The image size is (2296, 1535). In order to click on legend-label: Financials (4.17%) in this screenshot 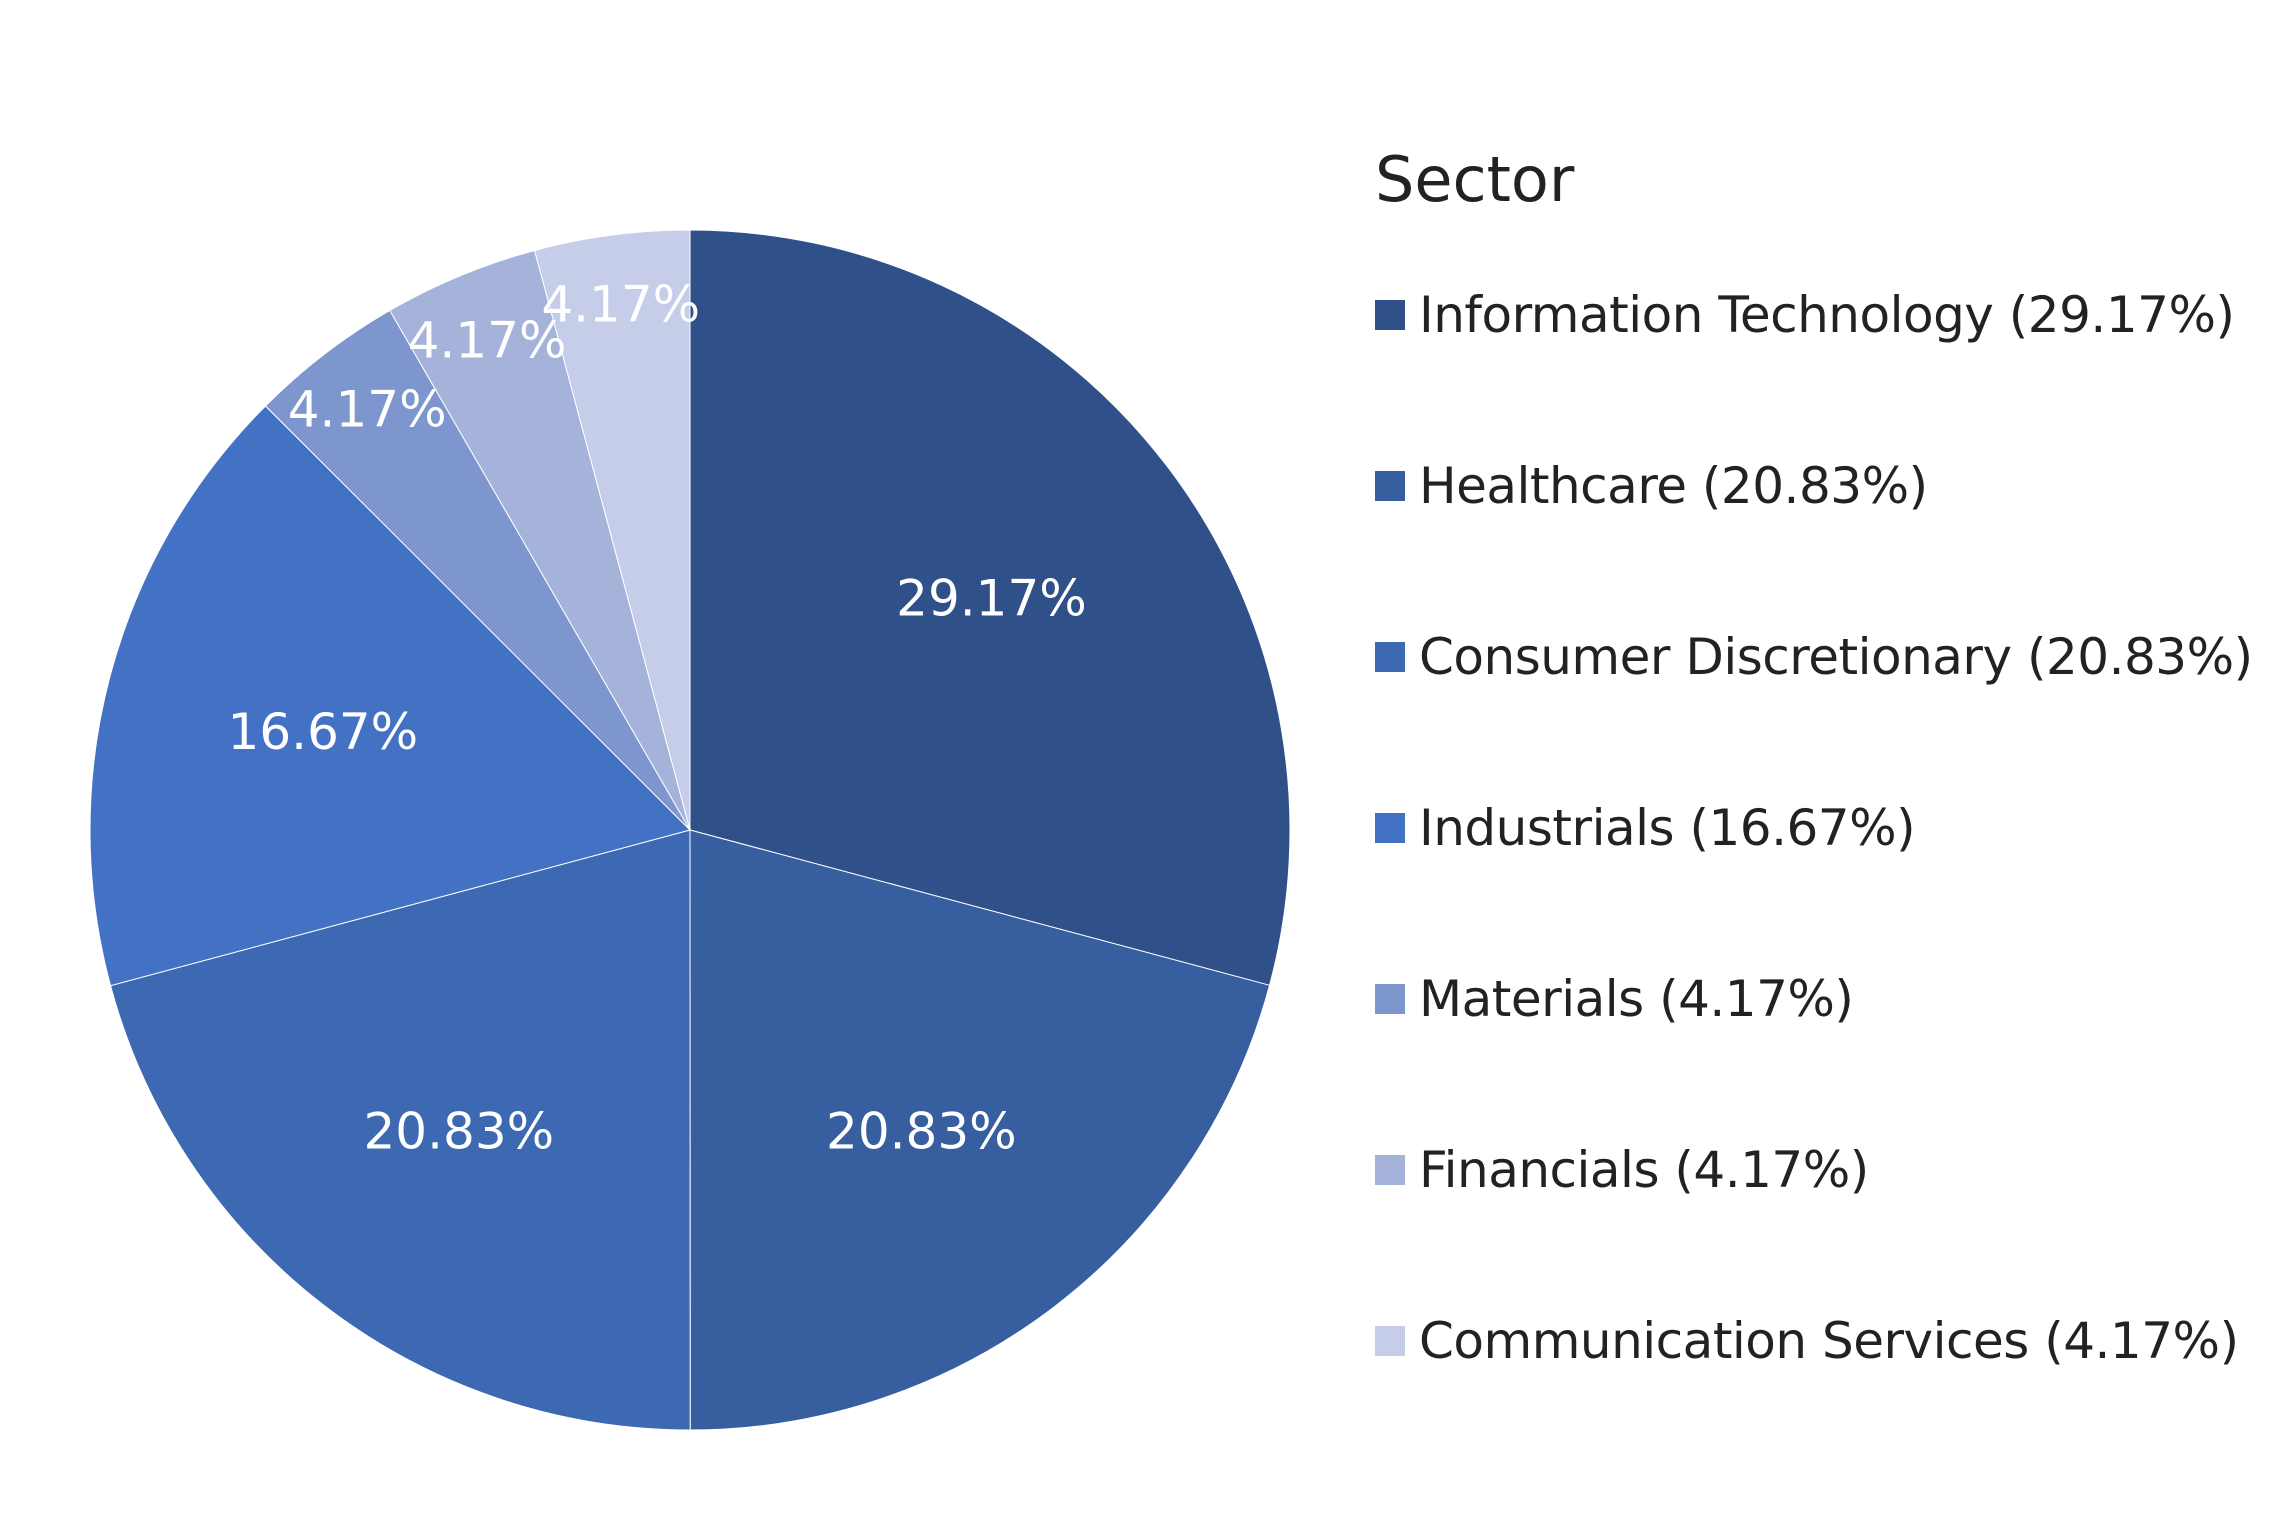, I will do `click(1644, 1170)`.